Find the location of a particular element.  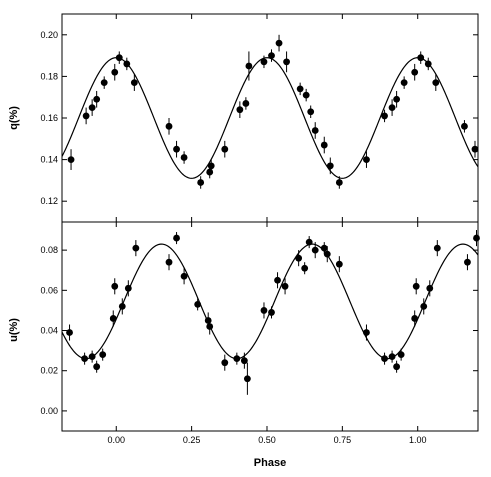

u-ytick-label: 0.08 is located at coordinates (49, 250).